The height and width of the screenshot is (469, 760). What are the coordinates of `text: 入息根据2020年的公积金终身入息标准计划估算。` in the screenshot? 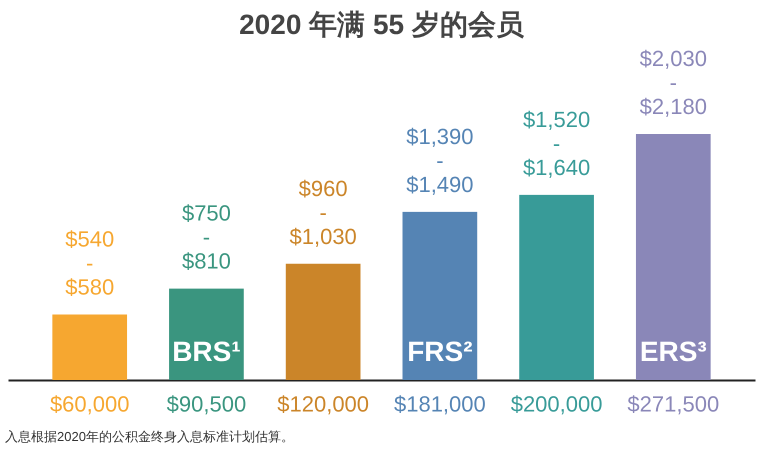 It's located at (149, 436).